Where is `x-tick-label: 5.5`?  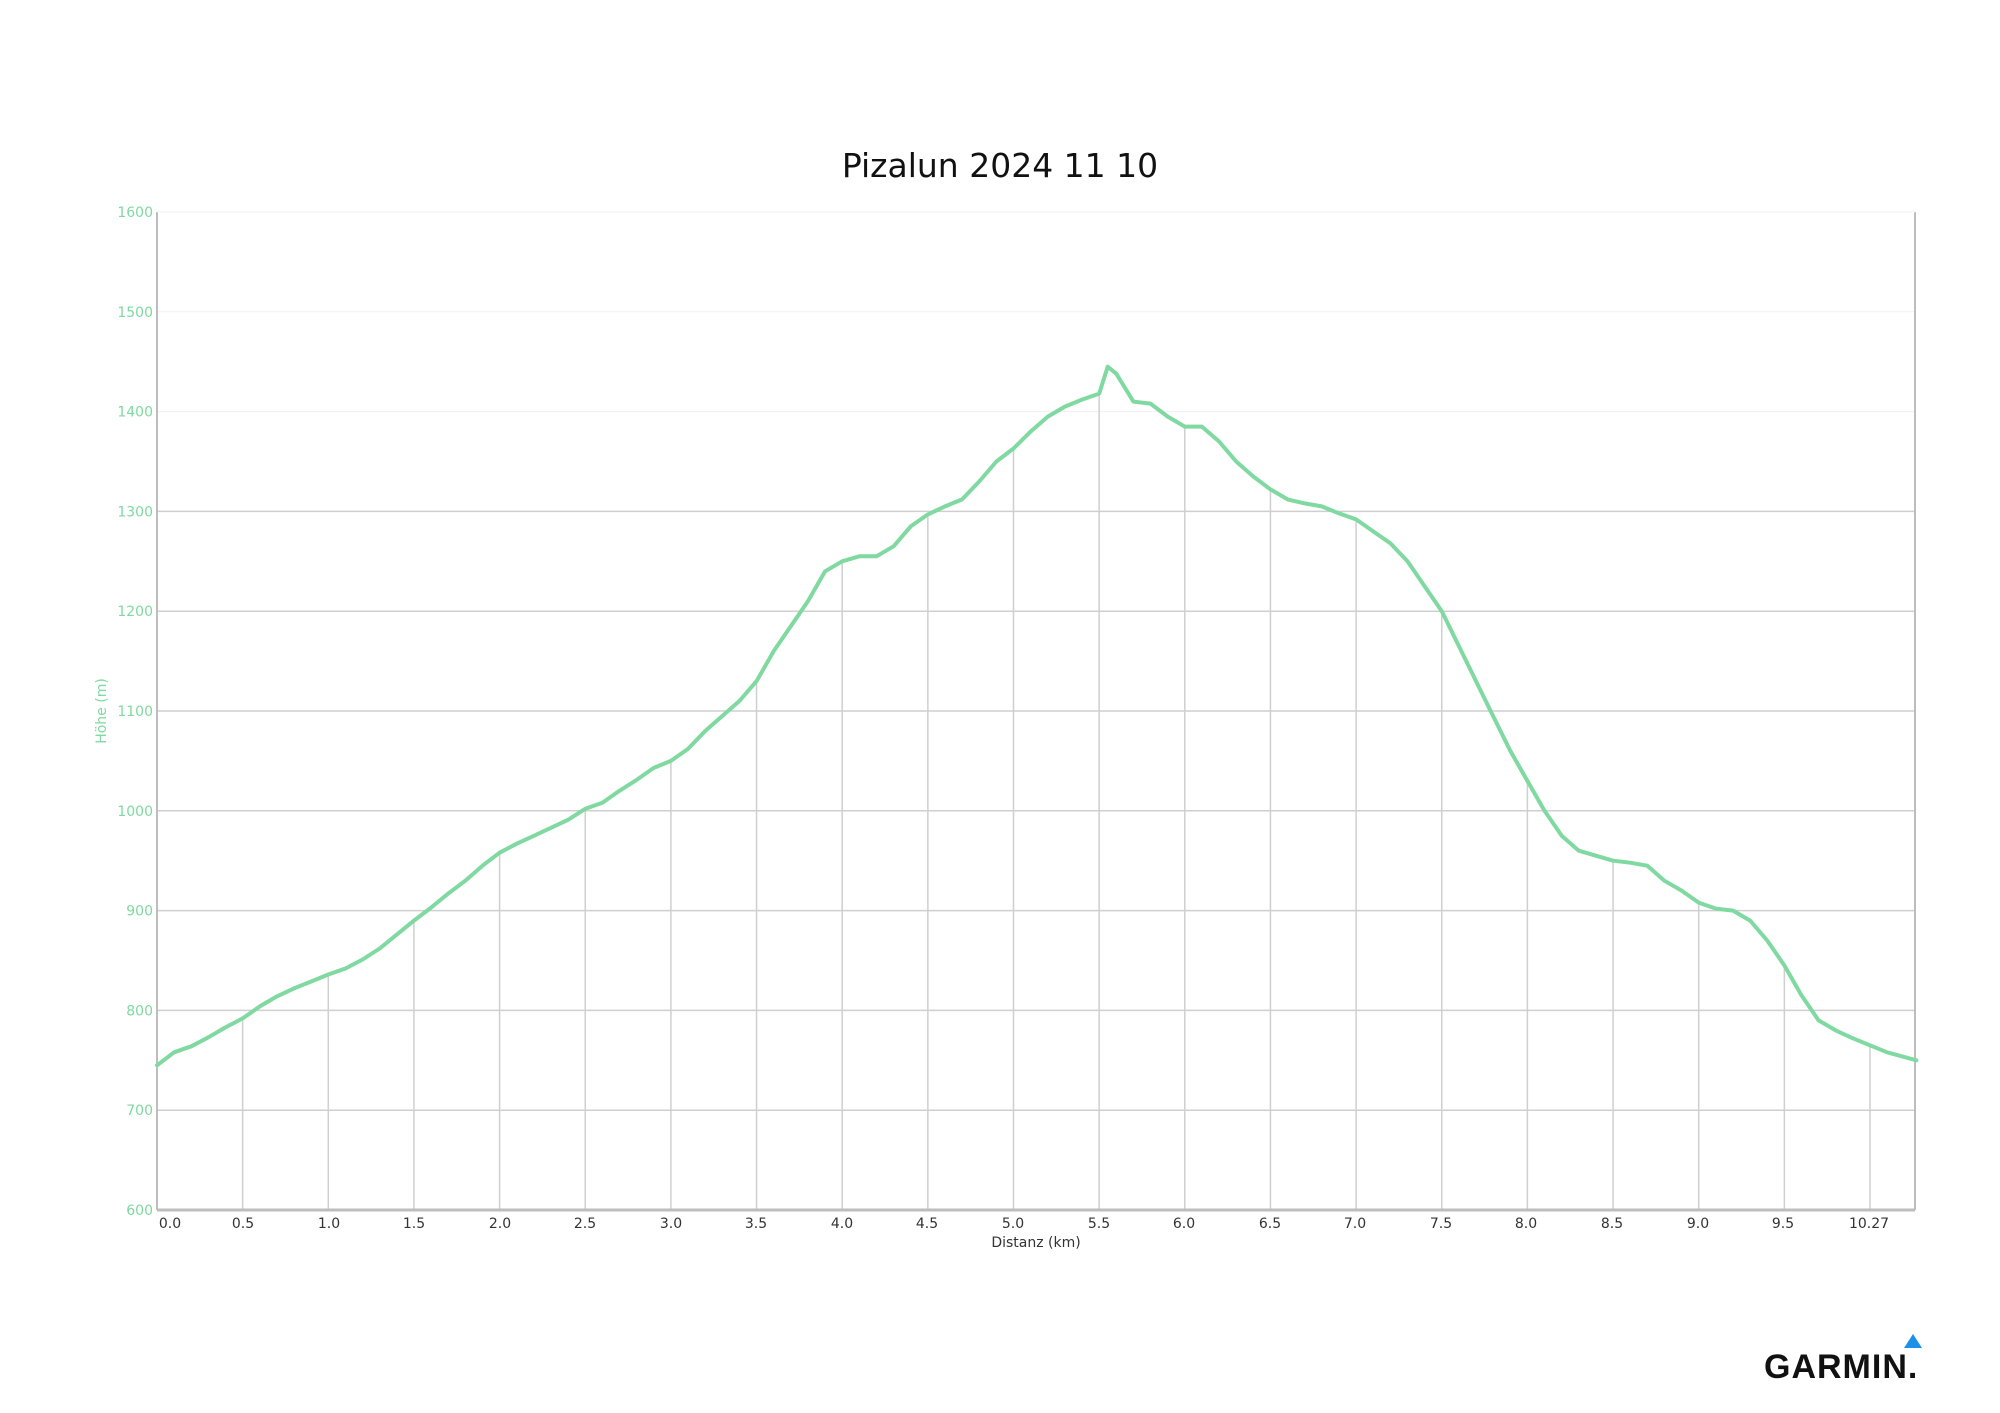 x-tick-label: 5.5 is located at coordinates (1099, 1224).